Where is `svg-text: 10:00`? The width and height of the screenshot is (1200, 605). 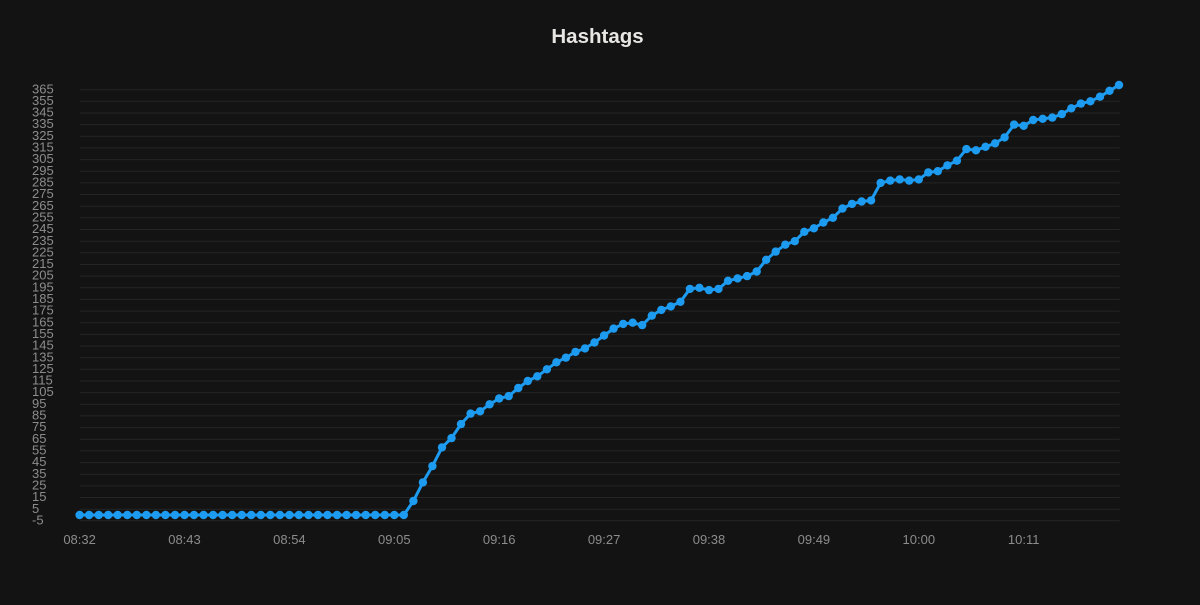
svg-text: 10:00 is located at coordinates (919, 539).